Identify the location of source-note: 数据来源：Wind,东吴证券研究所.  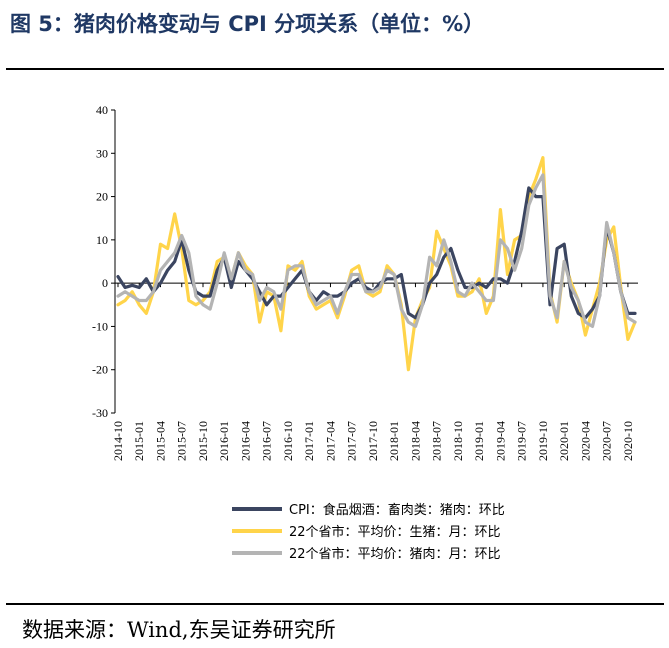
(179, 630).